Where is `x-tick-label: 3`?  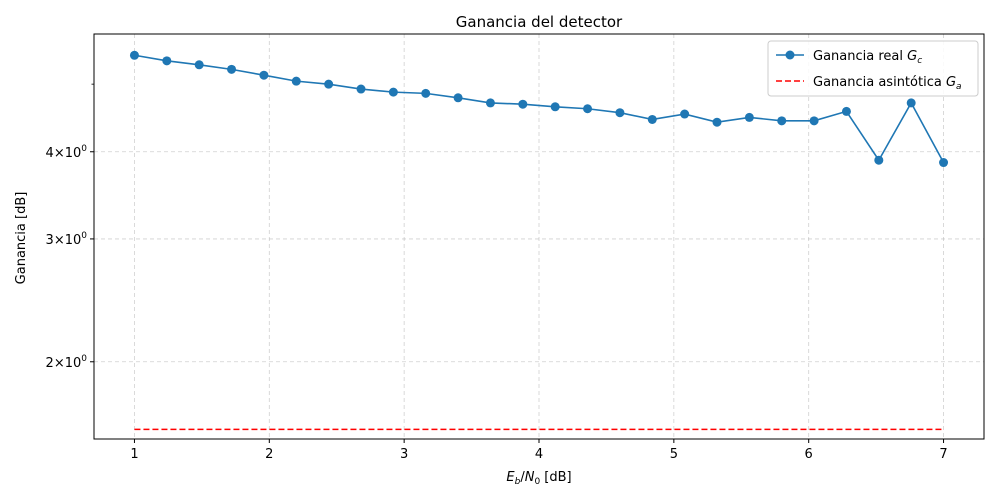 x-tick-label: 3 is located at coordinates (404, 454).